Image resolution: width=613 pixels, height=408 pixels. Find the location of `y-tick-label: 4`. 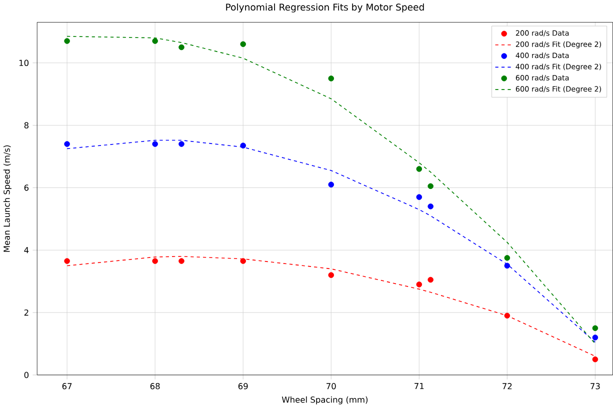

y-tick-label: 4 is located at coordinates (26, 250).